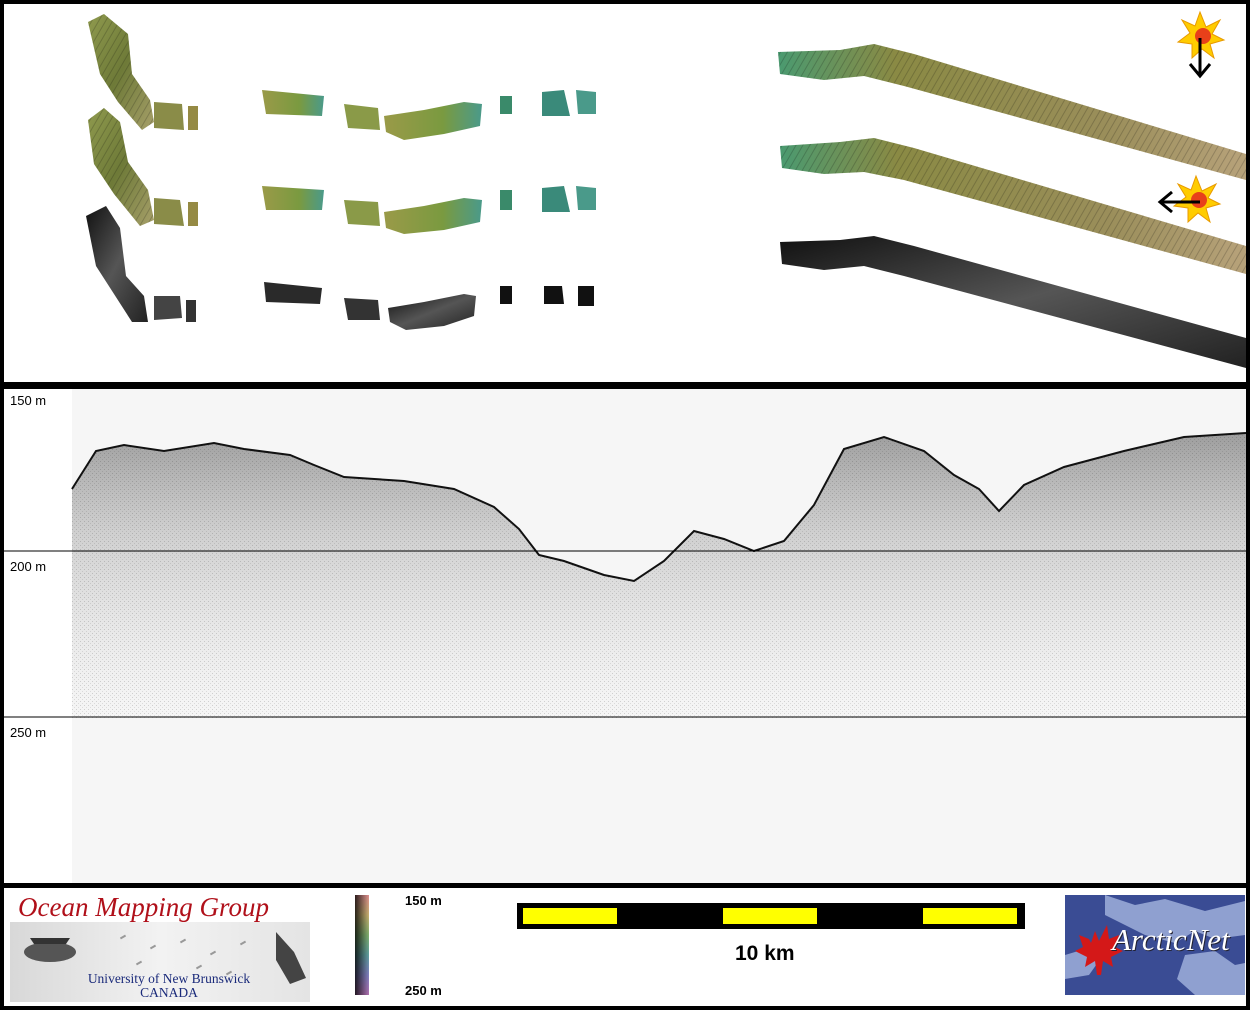 Image resolution: width=1250 pixels, height=1010 pixels. Describe the element at coordinates (28, 732) in the screenshot. I see `depth-label-250: 250 m` at that location.